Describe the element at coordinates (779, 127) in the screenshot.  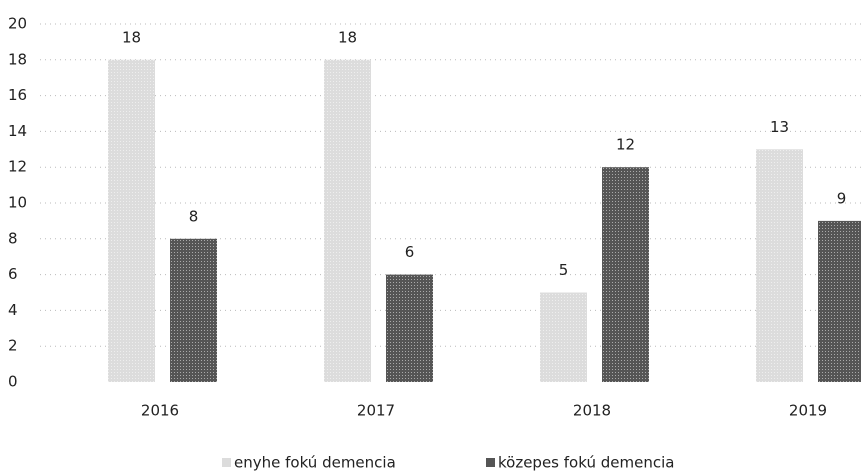
I see `data-label: 13` at that location.